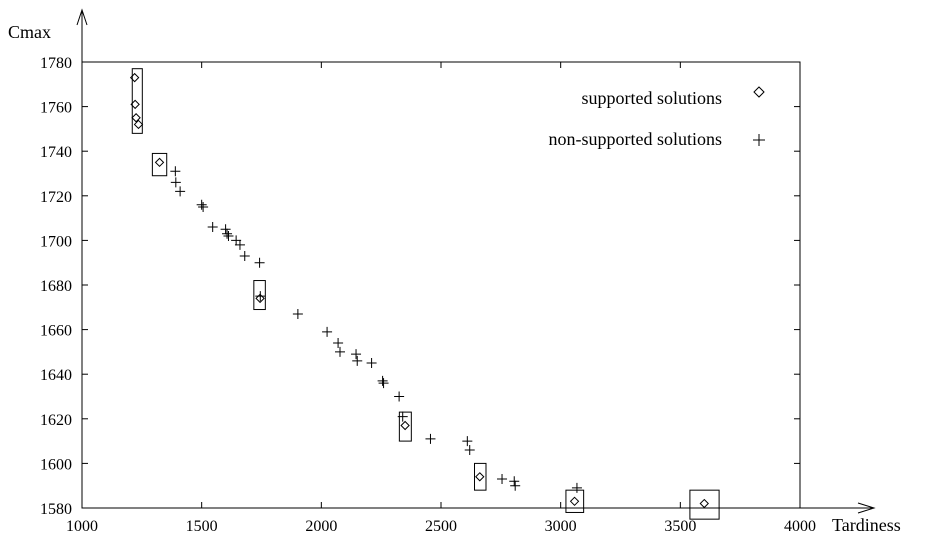  What do you see at coordinates (56, 286) in the screenshot?
I see `y-tick-label: 1680` at bounding box center [56, 286].